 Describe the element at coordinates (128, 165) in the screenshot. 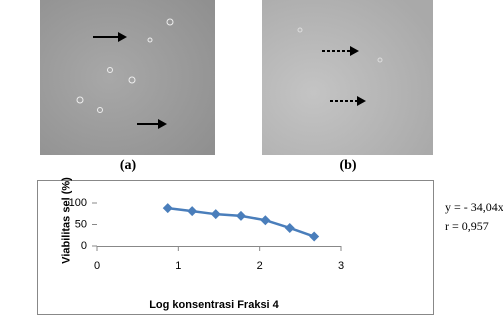

I see `panel-label: (a)` at that location.